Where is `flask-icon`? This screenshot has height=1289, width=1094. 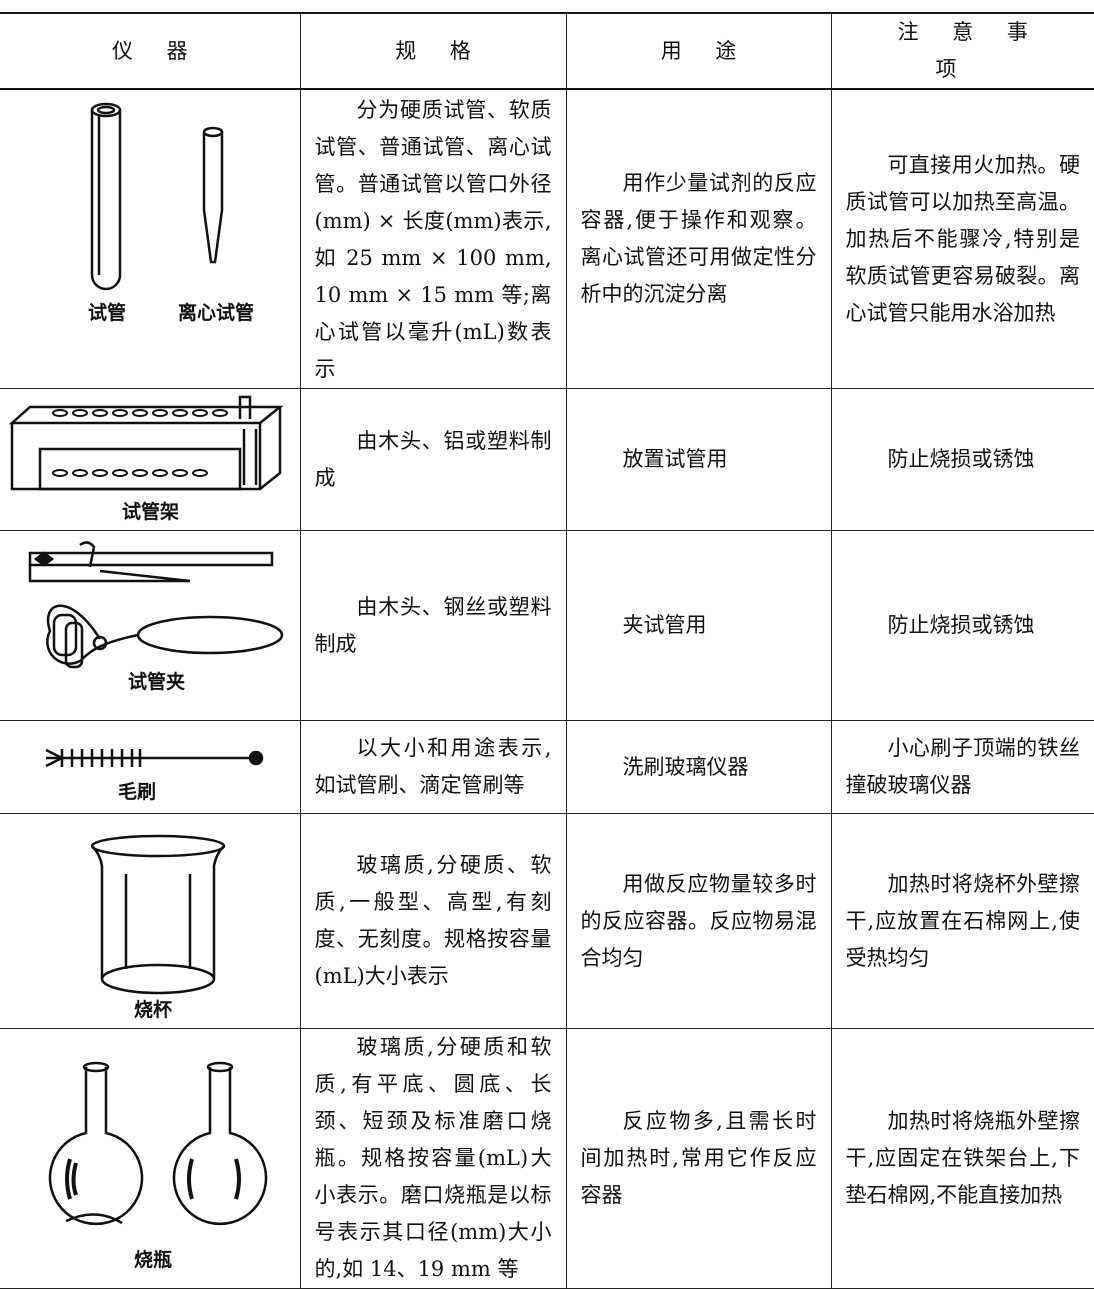
flask-icon is located at coordinates (158, 1143).